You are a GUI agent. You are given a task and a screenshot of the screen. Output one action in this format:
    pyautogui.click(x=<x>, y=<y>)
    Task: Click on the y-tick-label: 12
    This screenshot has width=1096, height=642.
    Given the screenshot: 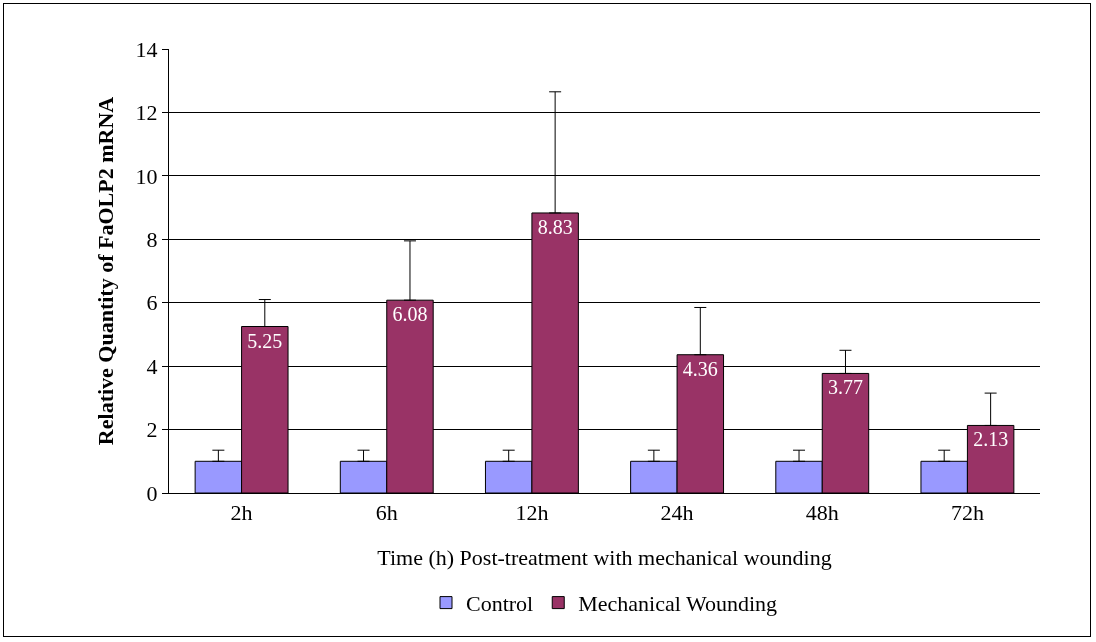 What is the action you would take?
    pyautogui.click(x=146, y=113)
    